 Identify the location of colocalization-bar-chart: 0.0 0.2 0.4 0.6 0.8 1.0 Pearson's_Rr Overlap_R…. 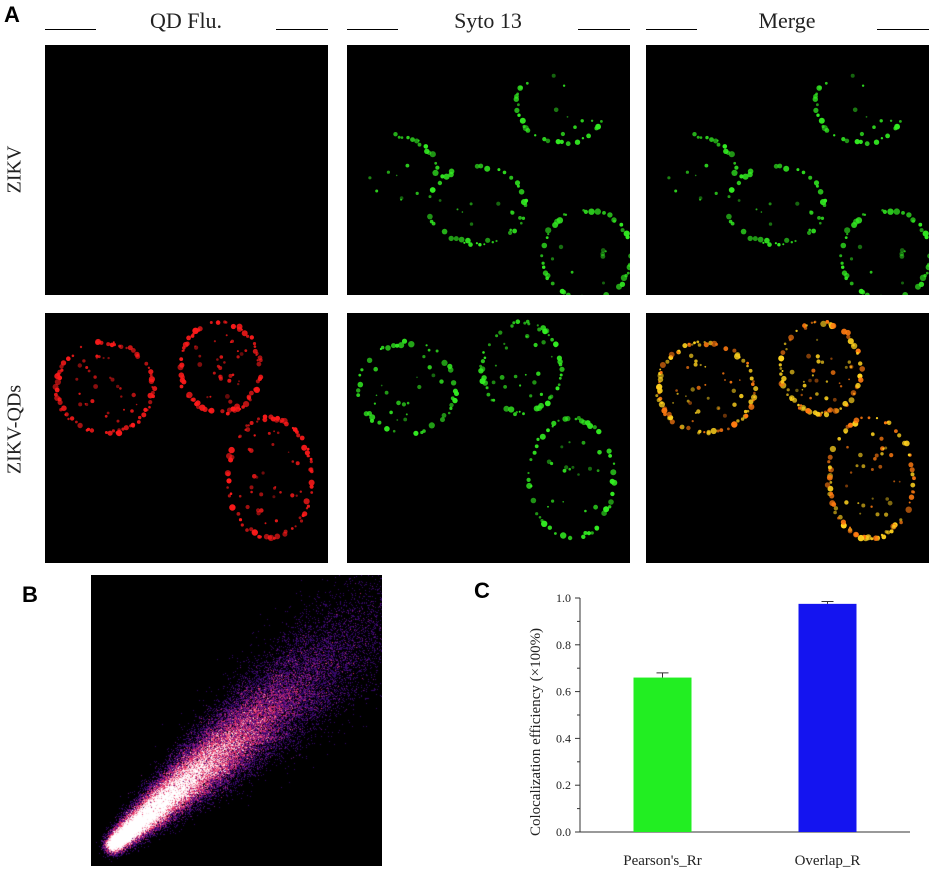
(719, 730).